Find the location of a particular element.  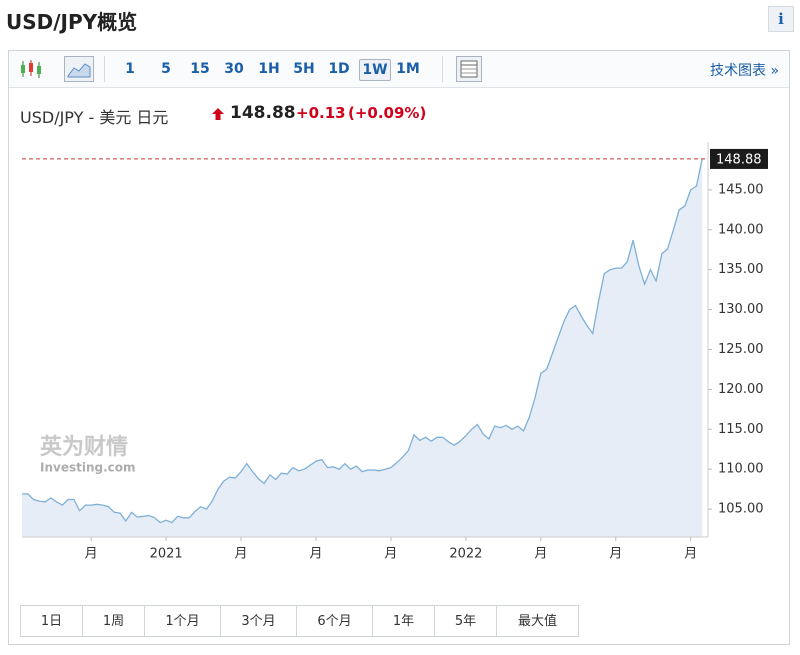

range-button: 3个月 is located at coordinates (258, 621).